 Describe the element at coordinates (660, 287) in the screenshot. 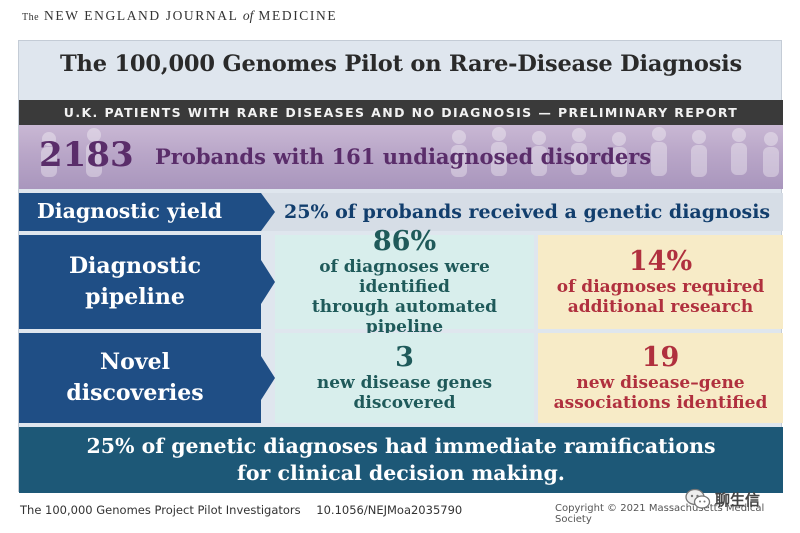

I see `additional-research-line1: of diagnoses required` at that location.